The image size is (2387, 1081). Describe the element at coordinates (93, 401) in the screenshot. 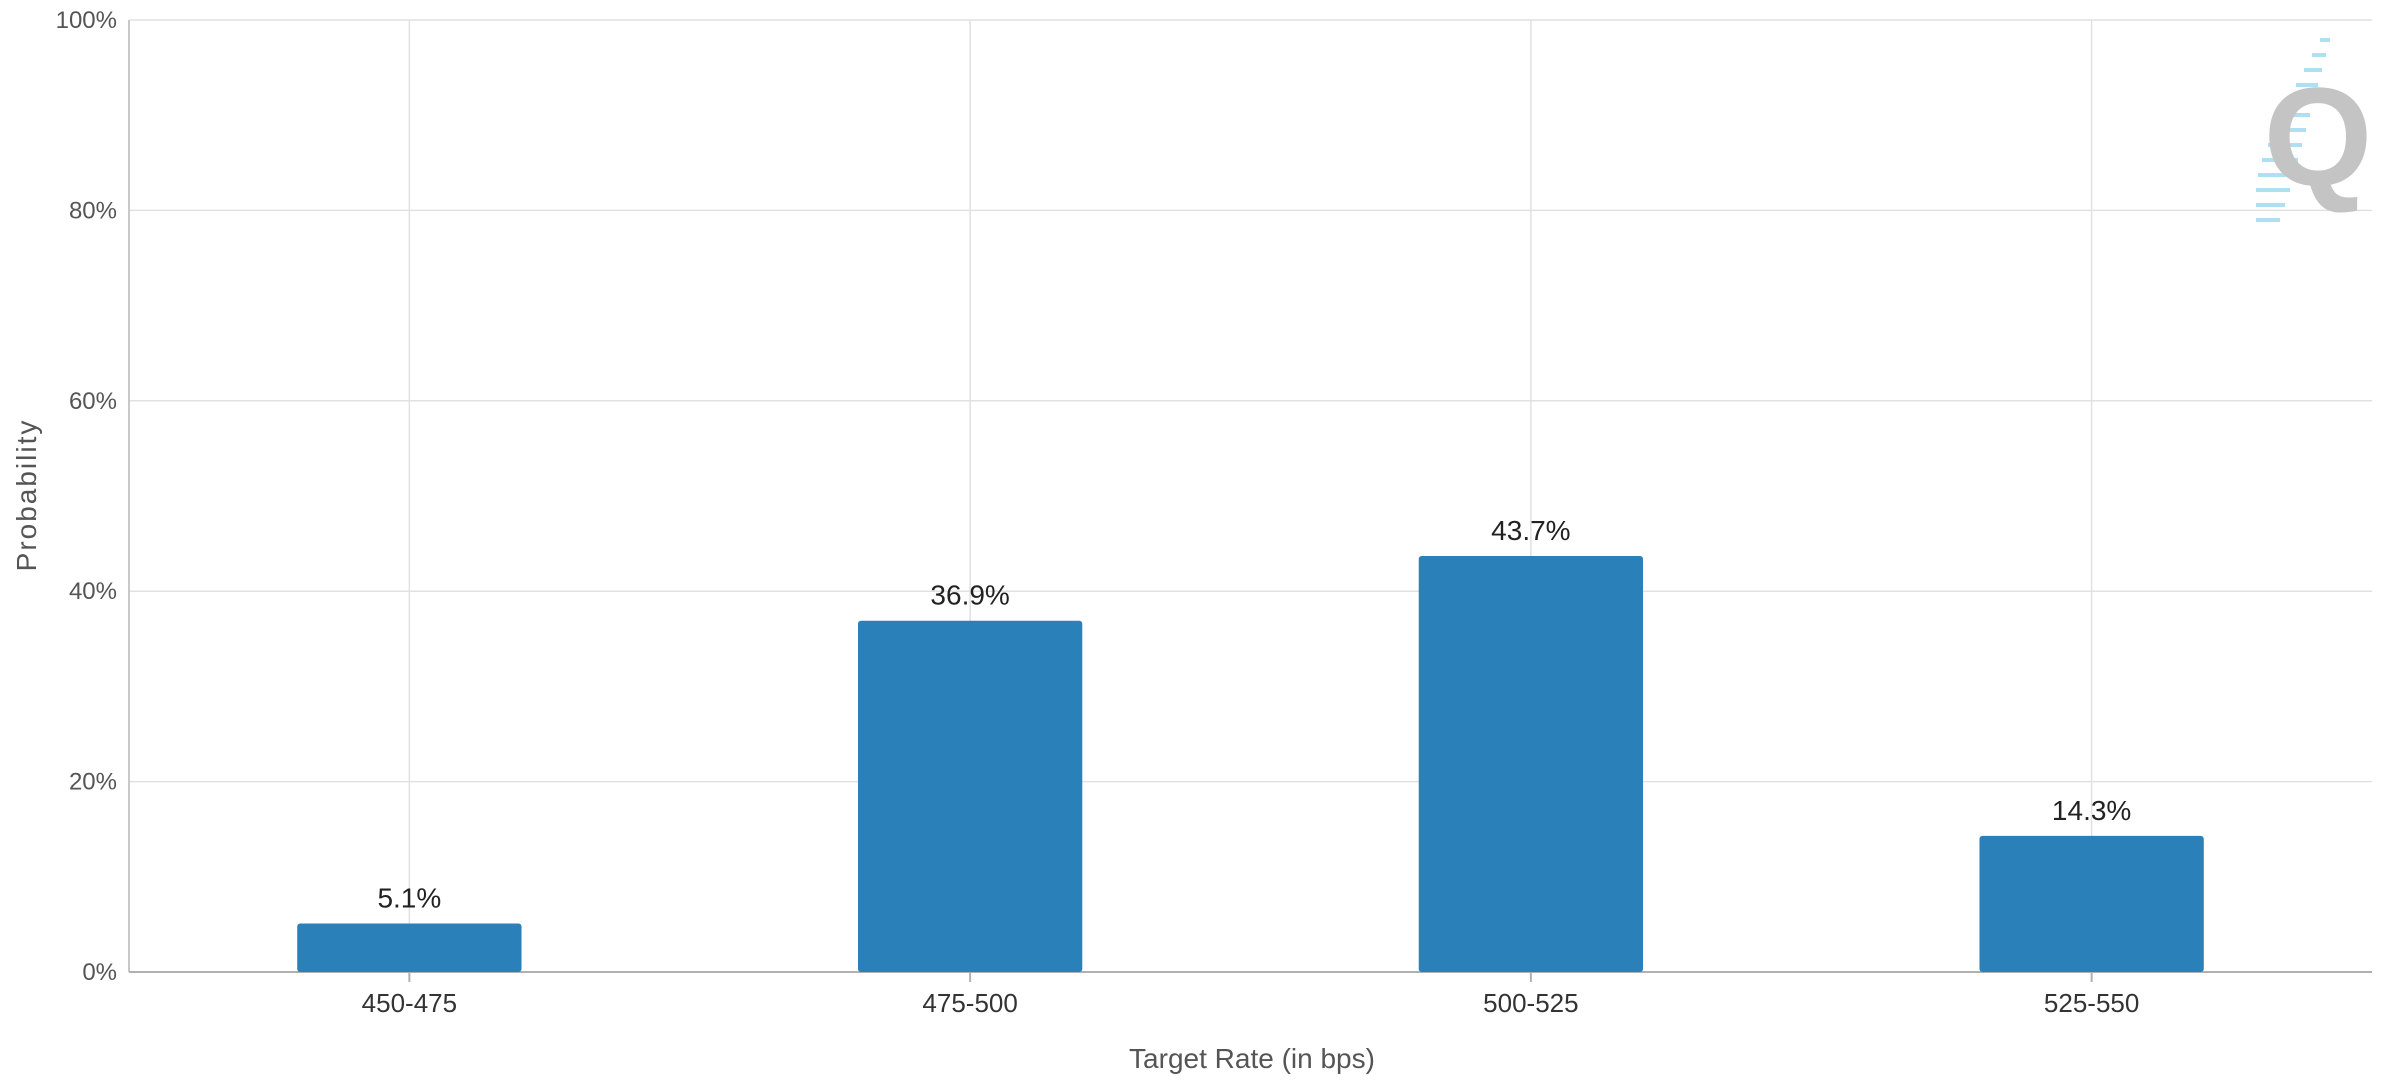

I see `y-tick-label: 60%` at that location.